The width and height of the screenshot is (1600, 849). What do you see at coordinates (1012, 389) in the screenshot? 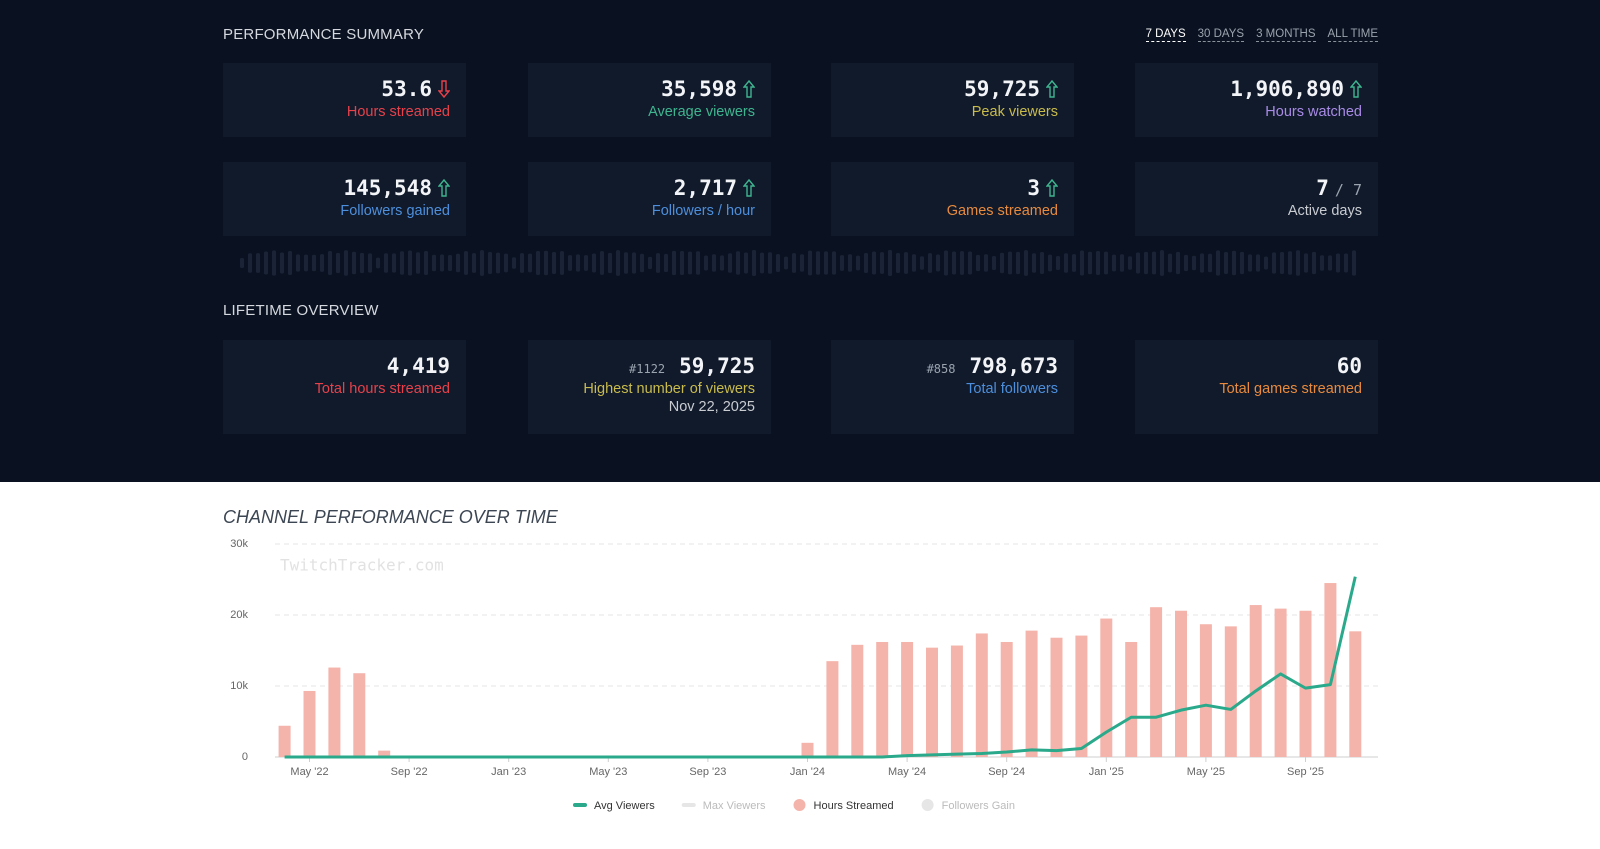
I see `stat-label: Total followers` at bounding box center [1012, 389].